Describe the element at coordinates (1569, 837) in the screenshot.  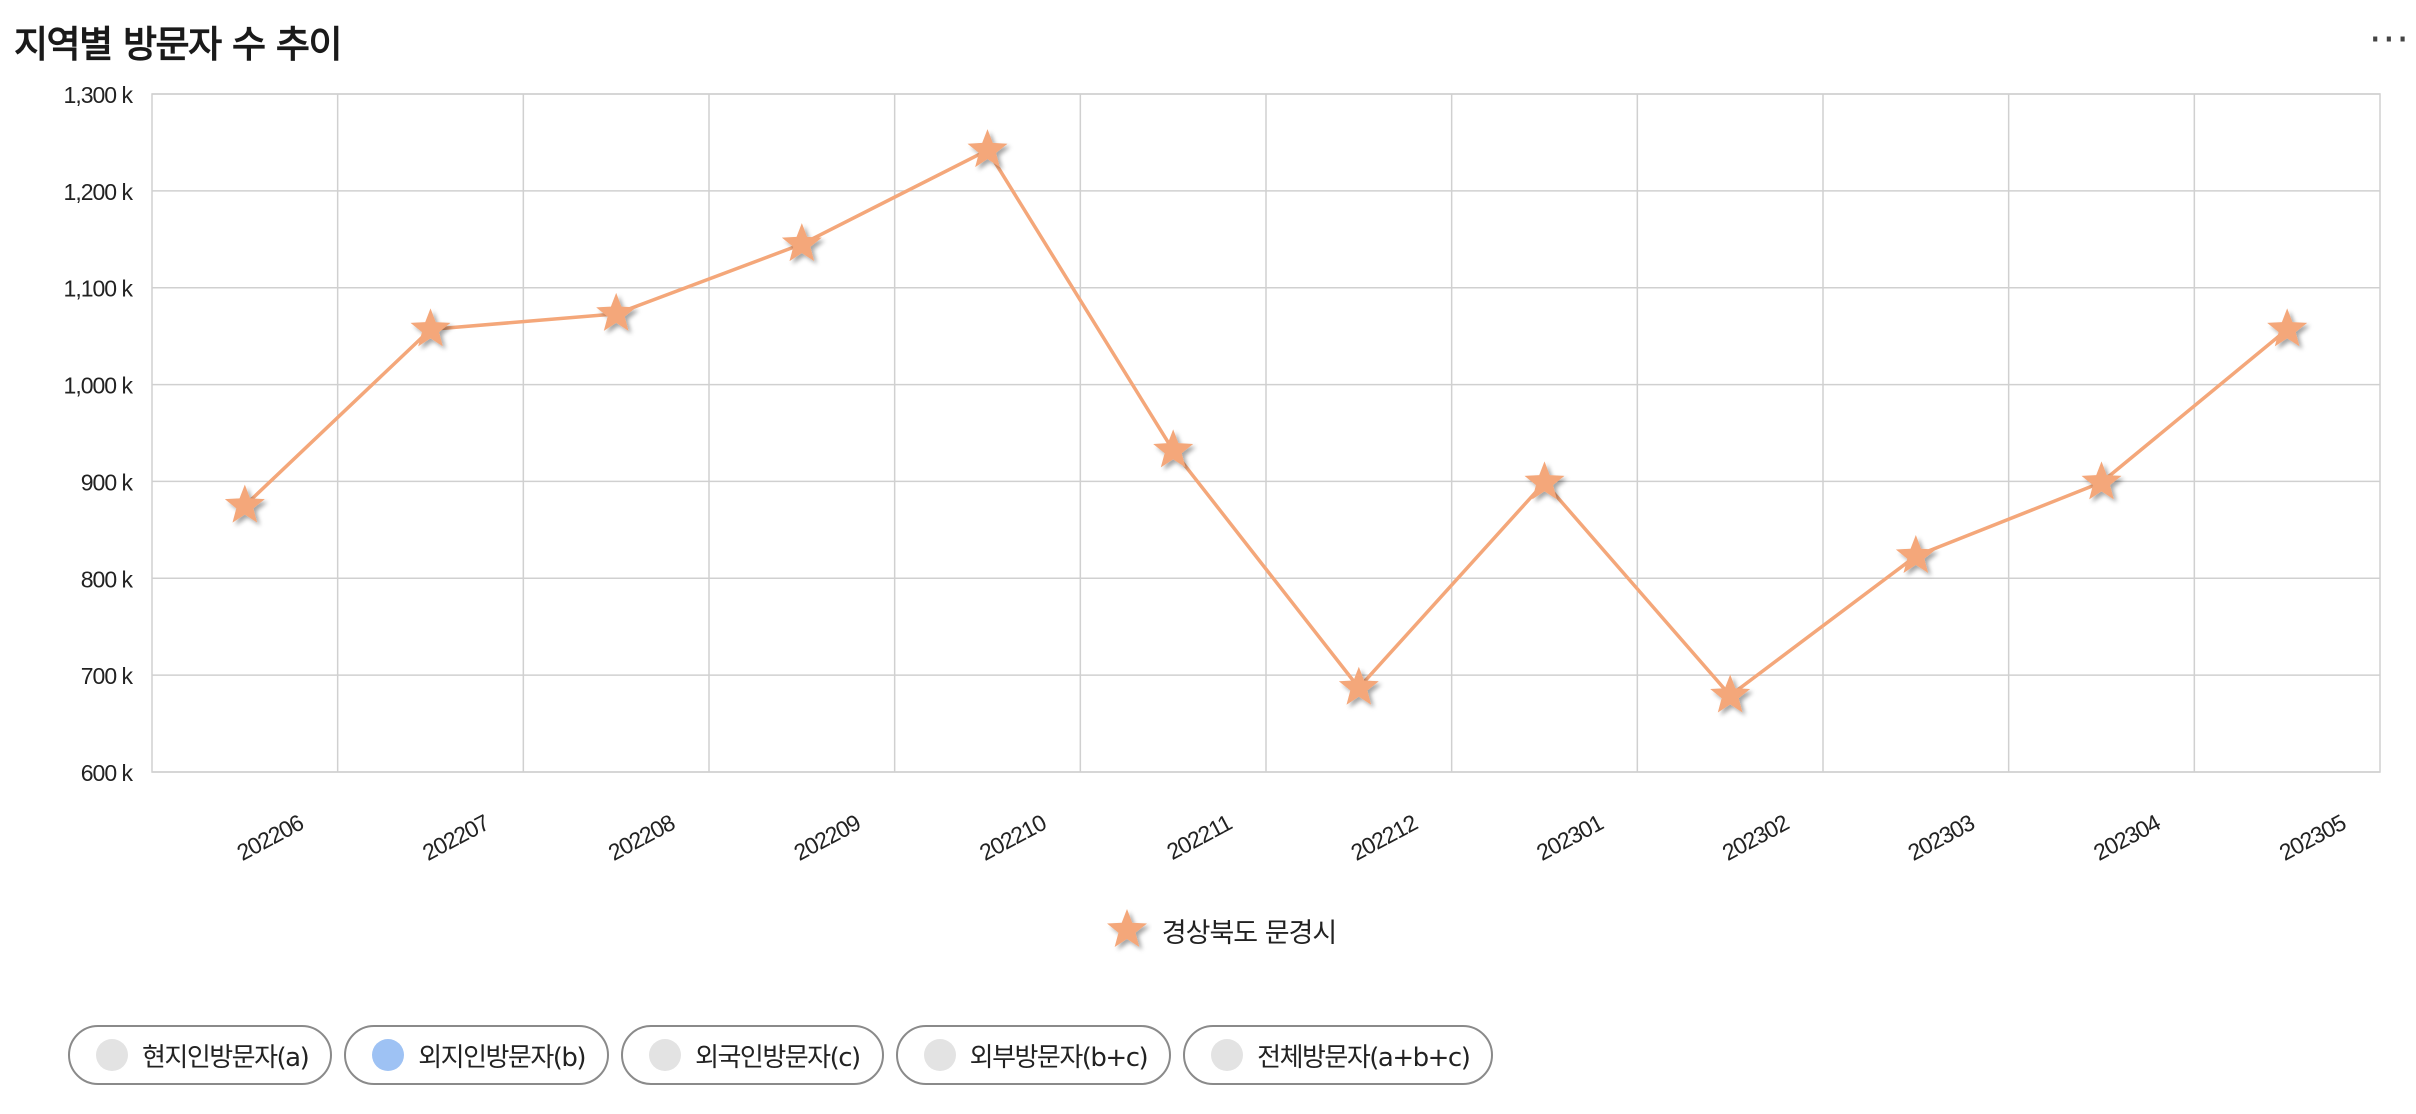
I see `x-tick-label: 202301` at that location.